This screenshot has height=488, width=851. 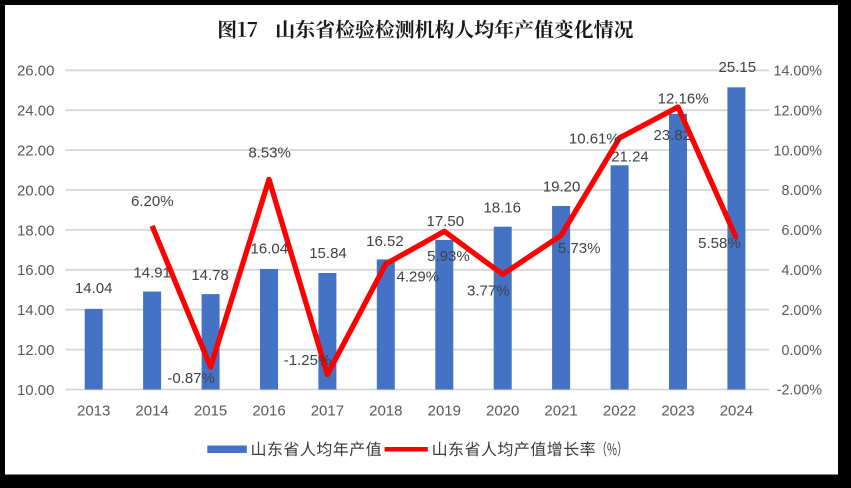 What do you see at coordinates (800, 391) in the screenshot?
I see `svg-text: -2.00%` at bounding box center [800, 391].